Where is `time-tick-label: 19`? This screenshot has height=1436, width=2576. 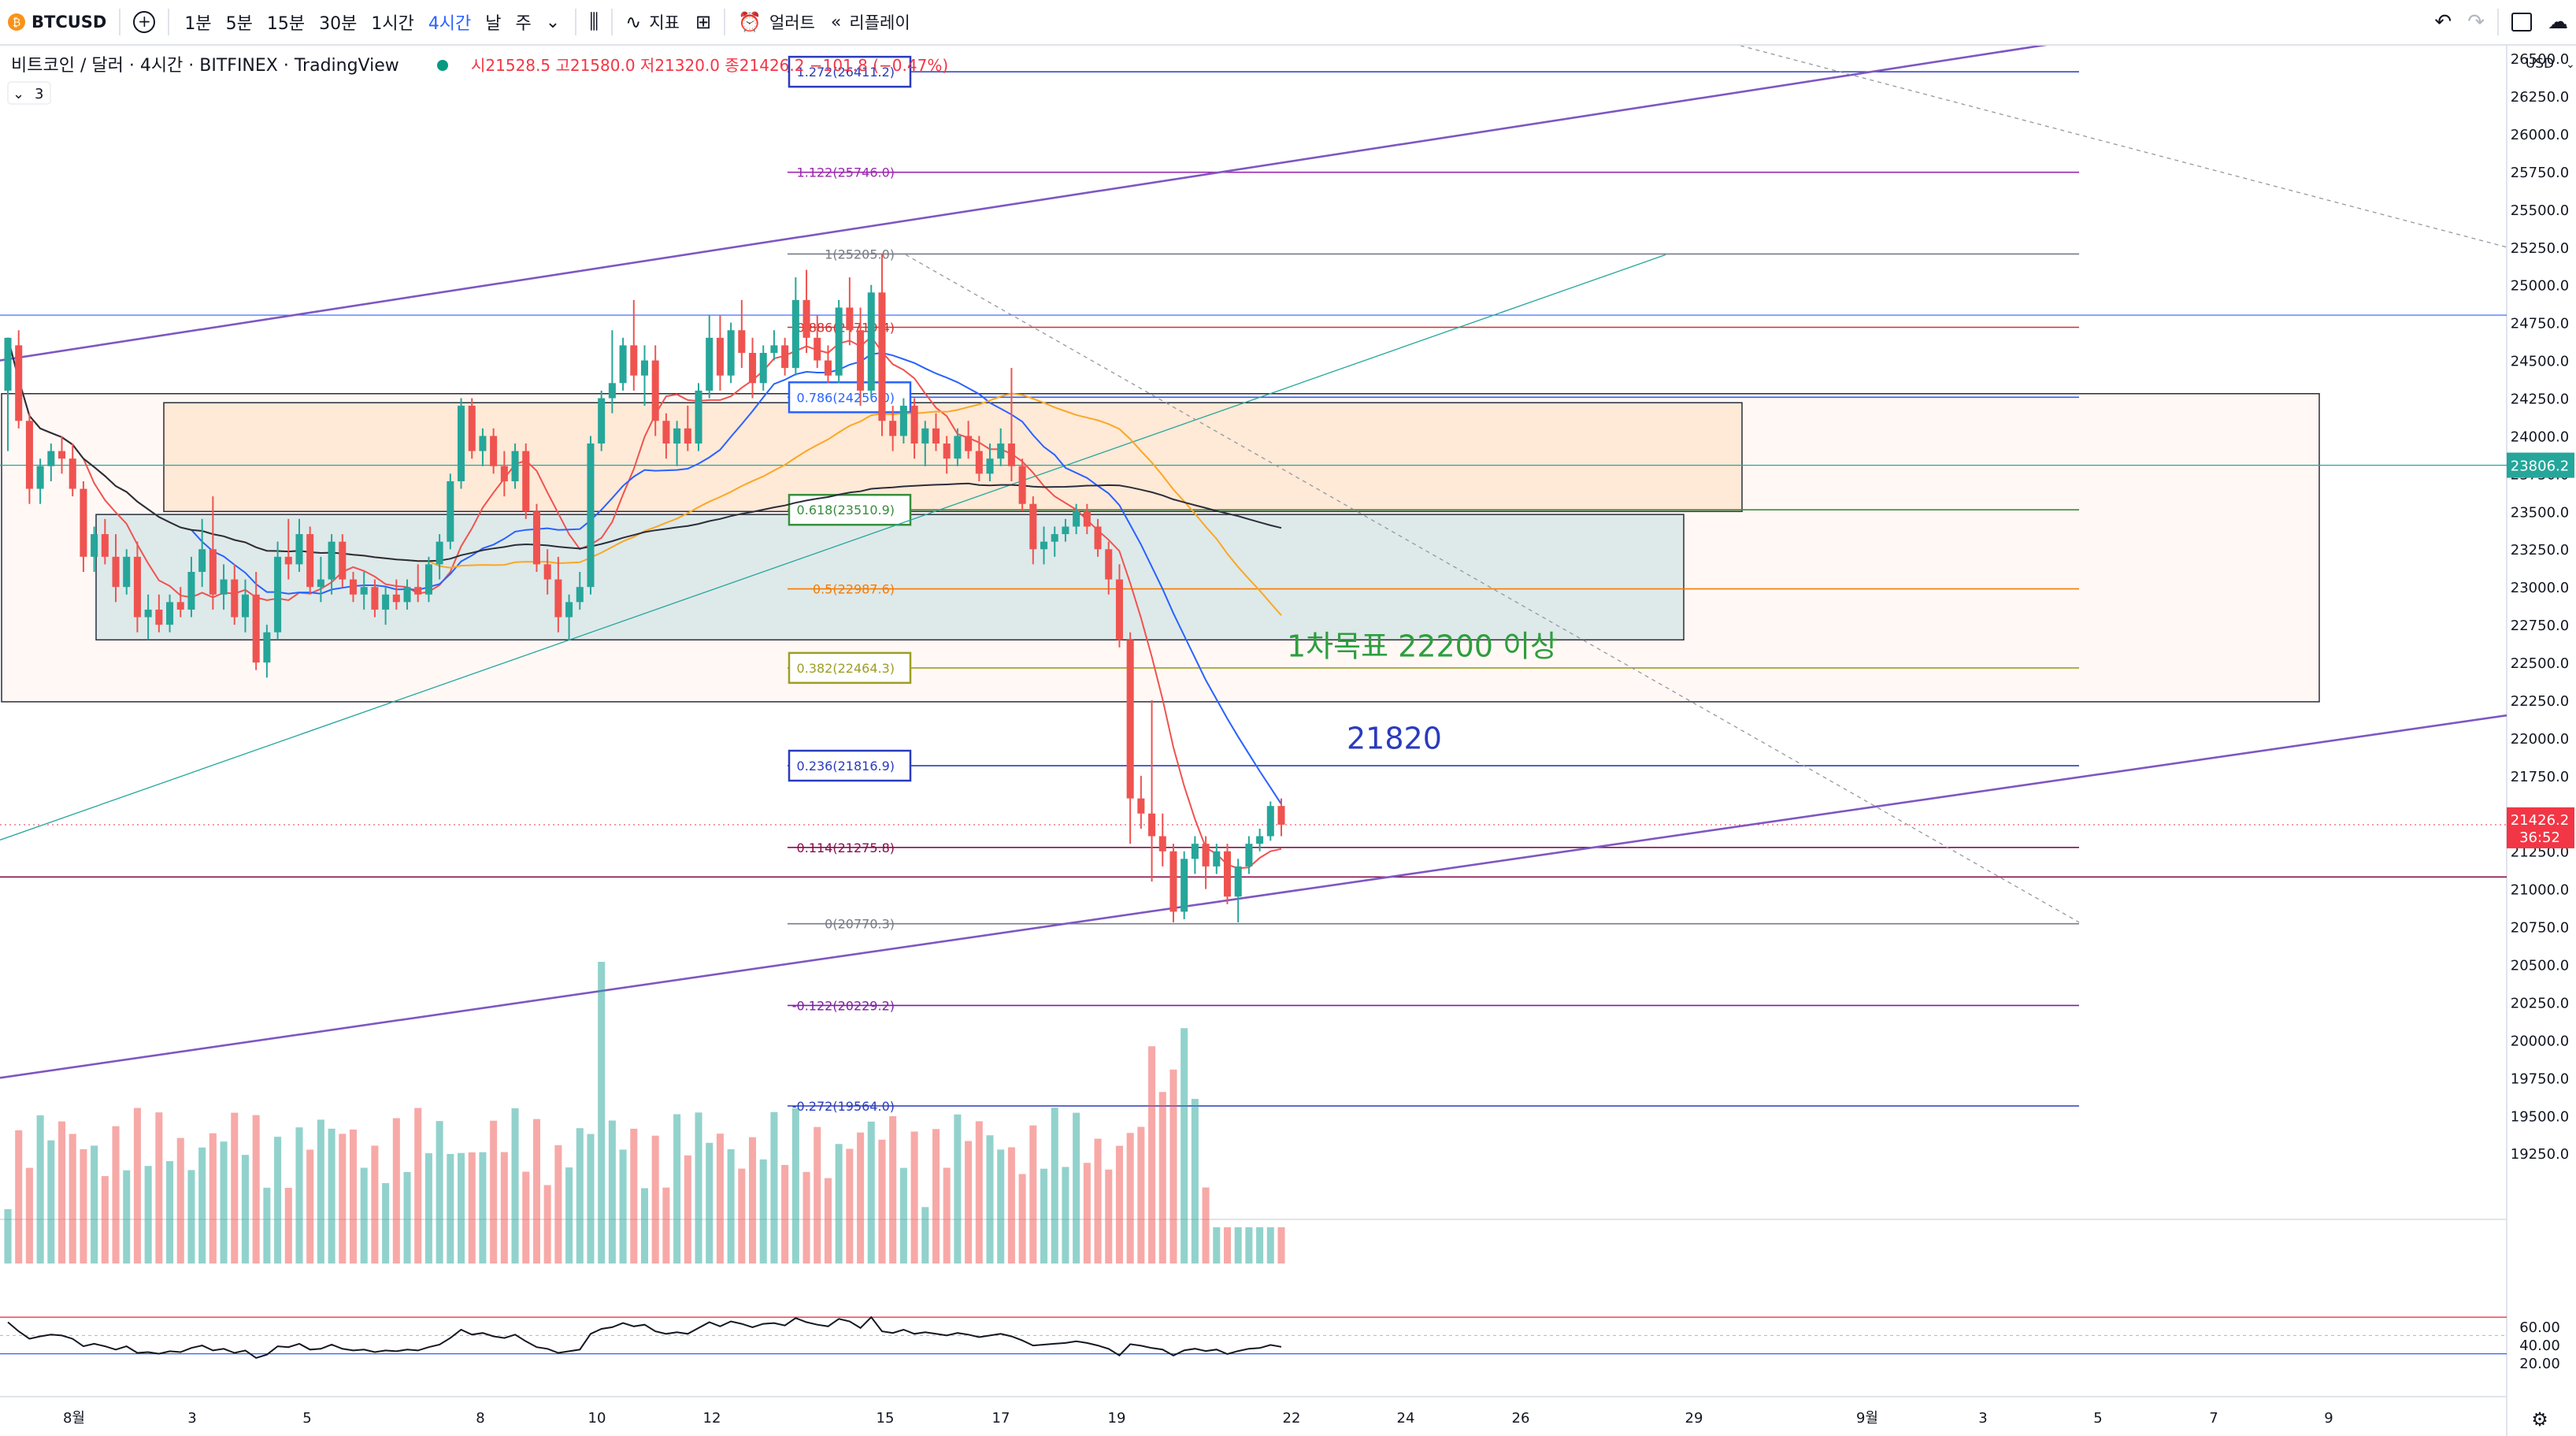 time-tick-label: 19 is located at coordinates (1117, 1418).